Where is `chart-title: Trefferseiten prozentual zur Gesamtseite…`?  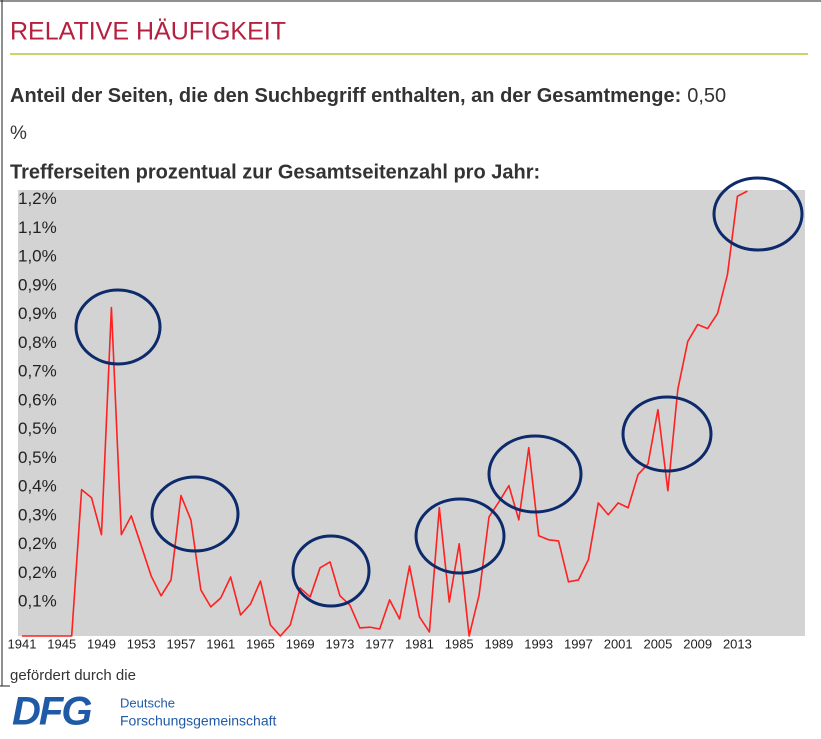 chart-title: Trefferseiten prozentual zur Gesamtseite… is located at coordinates (275, 172).